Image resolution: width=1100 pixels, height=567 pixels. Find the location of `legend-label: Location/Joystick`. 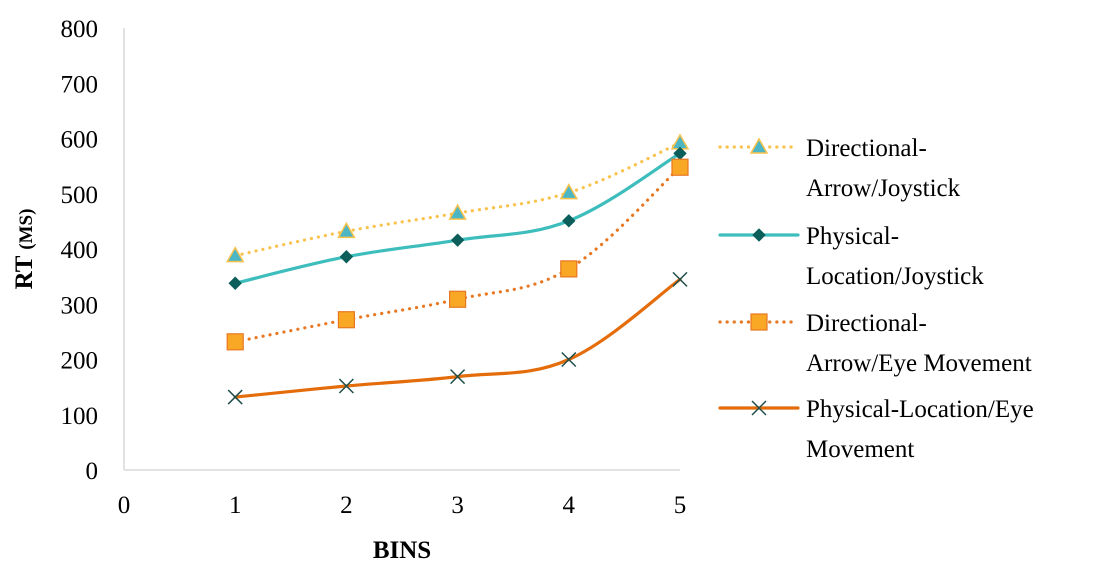

legend-label: Location/Joystick is located at coordinates (895, 276).